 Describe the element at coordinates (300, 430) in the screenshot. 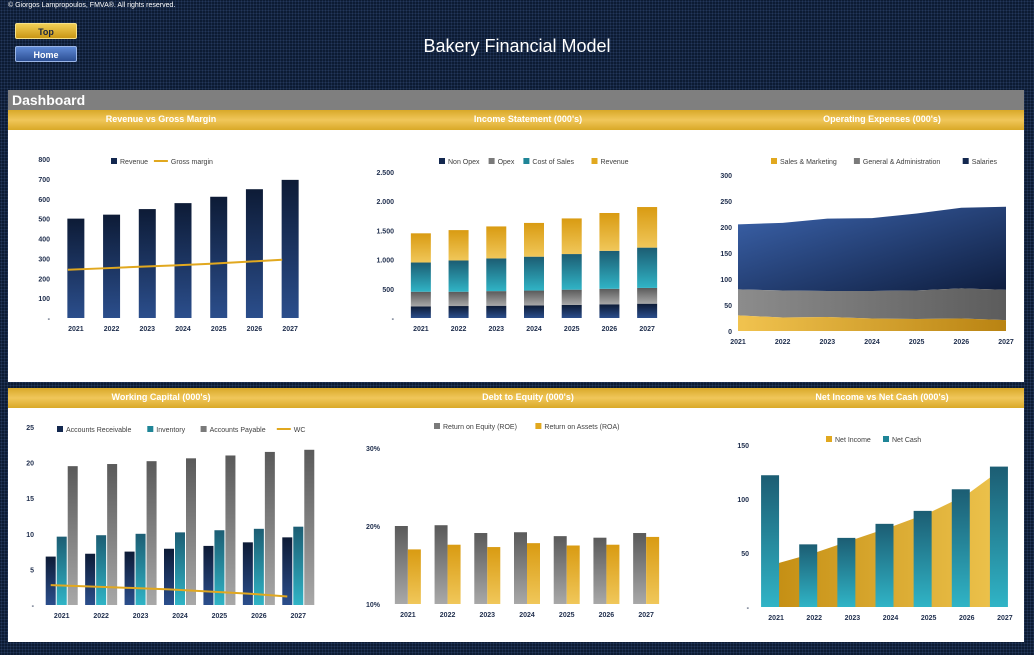

I see `legend-label: WC` at that location.